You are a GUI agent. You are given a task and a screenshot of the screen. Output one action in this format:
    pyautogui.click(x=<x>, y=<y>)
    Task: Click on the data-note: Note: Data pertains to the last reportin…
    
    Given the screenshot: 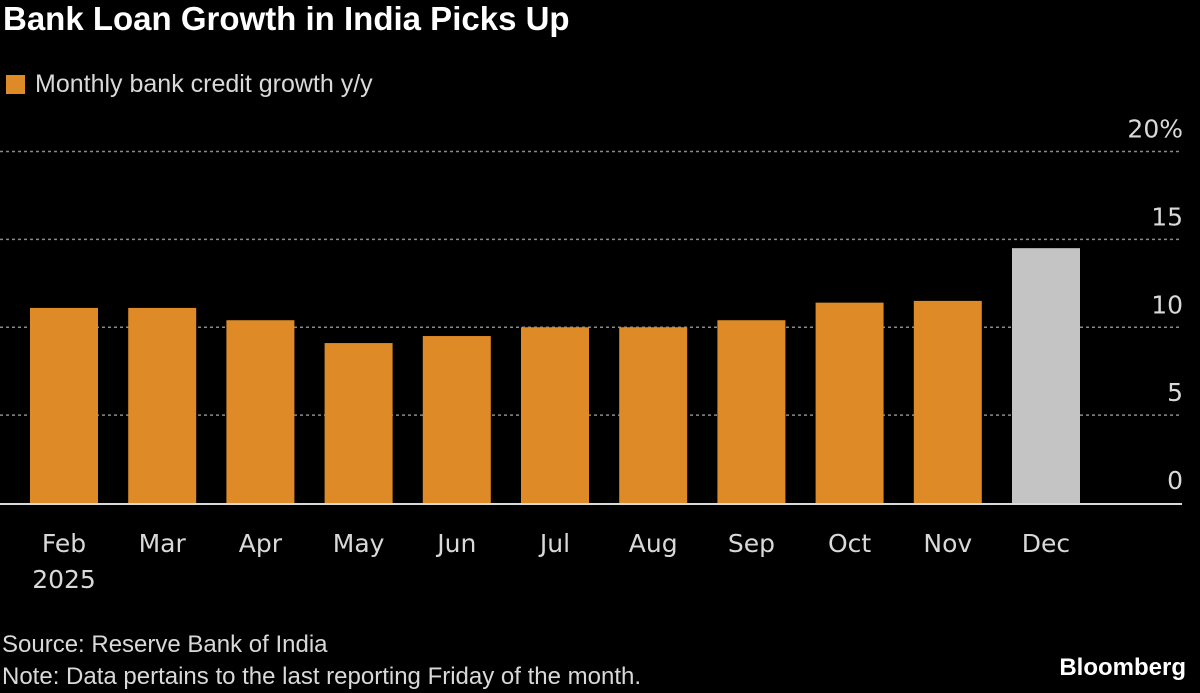 What is the action you would take?
    pyautogui.click(x=321, y=676)
    